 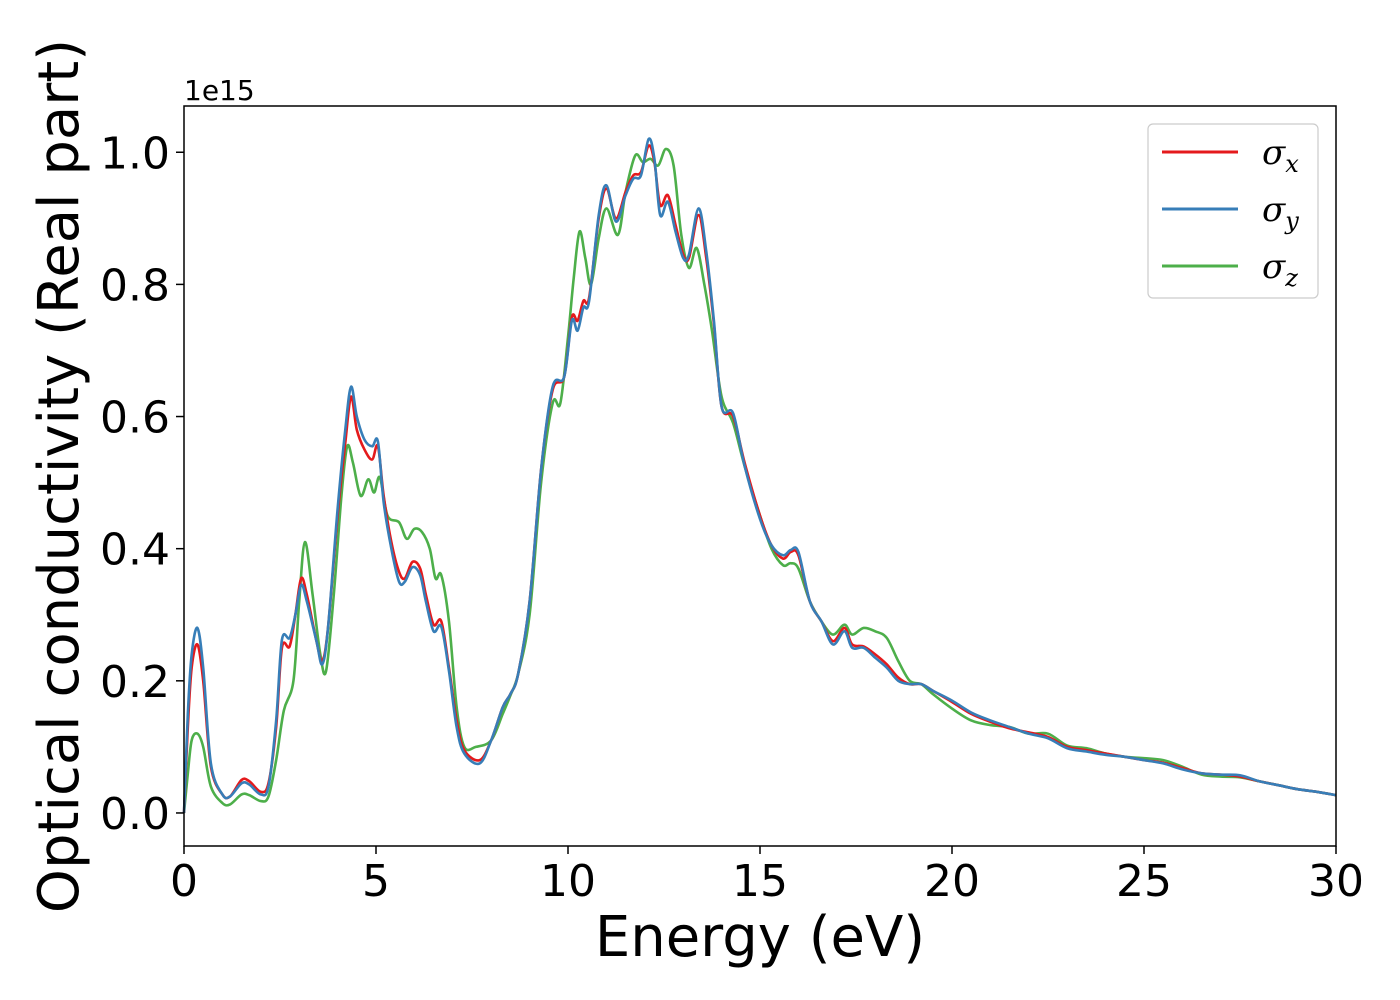 What do you see at coordinates (1336, 881) in the screenshot?
I see `x-tick-label: 30` at bounding box center [1336, 881].